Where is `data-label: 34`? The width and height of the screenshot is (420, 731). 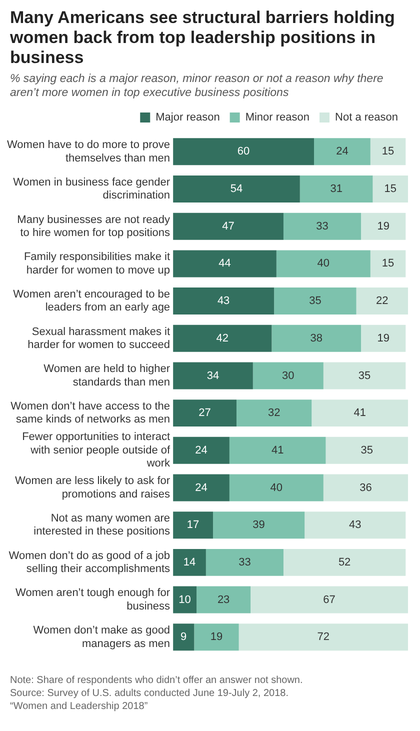 data-label: 34 is located at coordinates (213, 376).